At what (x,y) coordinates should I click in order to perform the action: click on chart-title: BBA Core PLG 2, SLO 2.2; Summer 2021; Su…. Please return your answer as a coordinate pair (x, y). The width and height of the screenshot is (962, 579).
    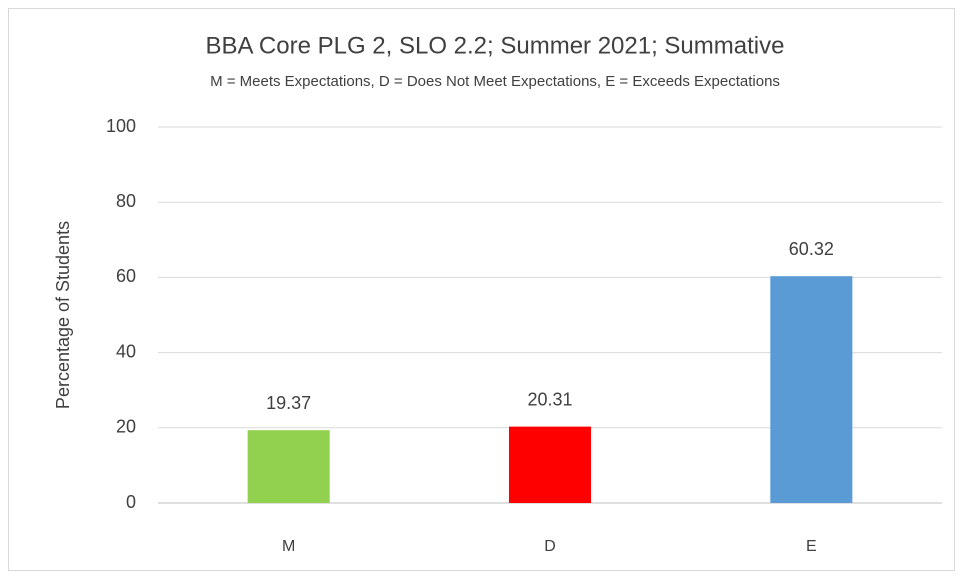
    Looking at the image, I should click on (495, 45).